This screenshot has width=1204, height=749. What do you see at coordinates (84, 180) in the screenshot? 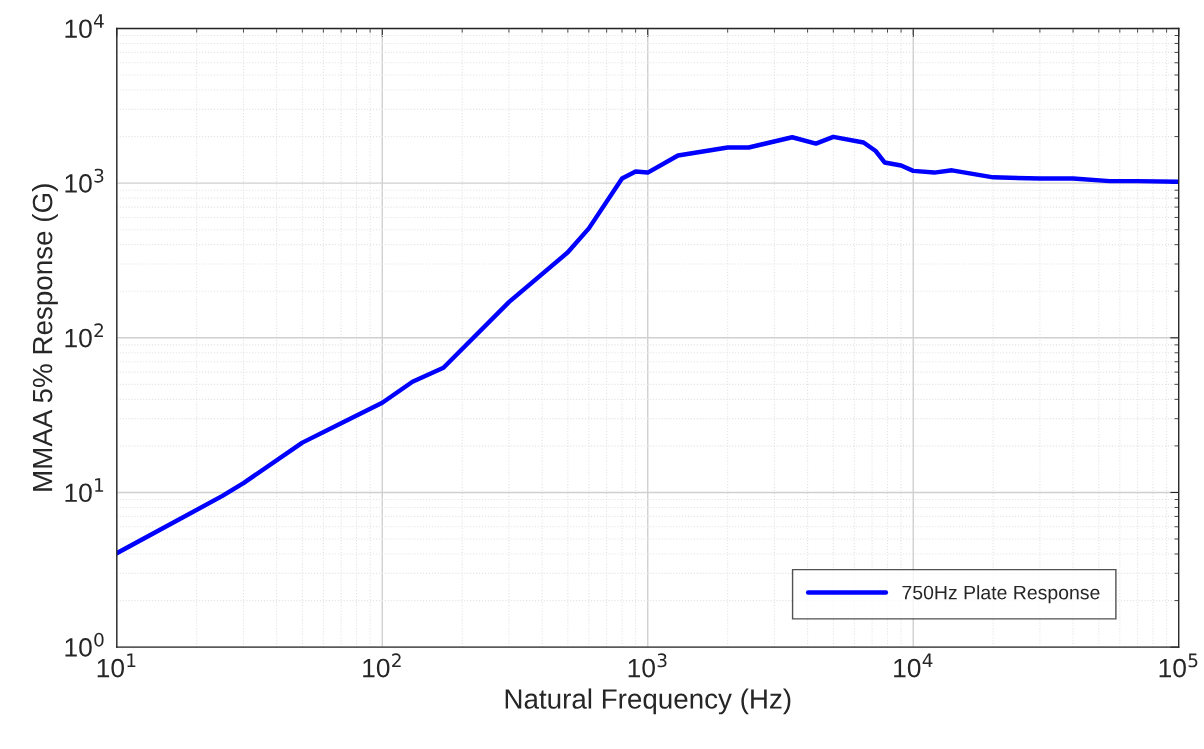
I see `y-tick-label: 10$^{3}$` at bounding box center [84, 180].